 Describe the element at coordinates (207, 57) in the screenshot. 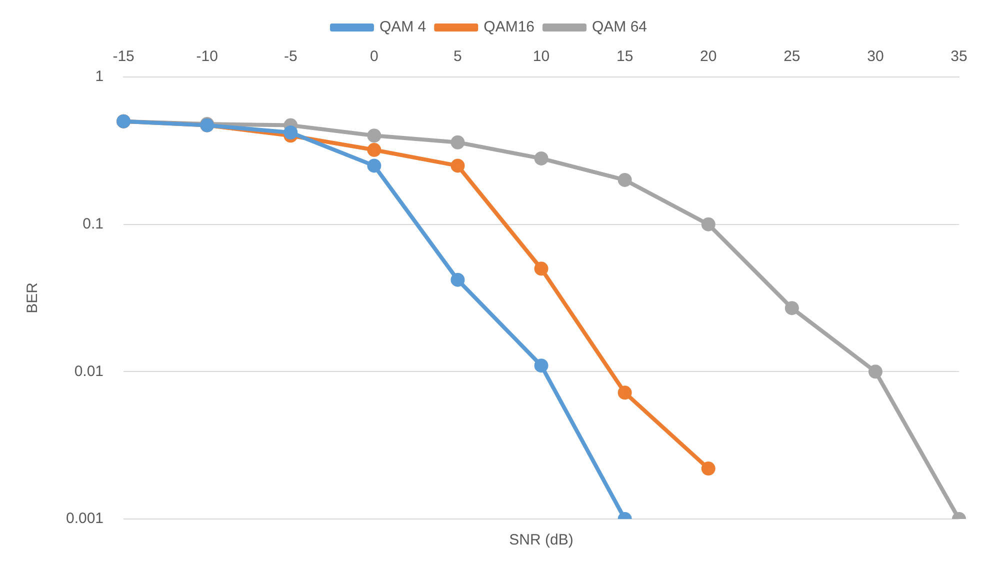

I see `x-tick-label: -10` at that location.